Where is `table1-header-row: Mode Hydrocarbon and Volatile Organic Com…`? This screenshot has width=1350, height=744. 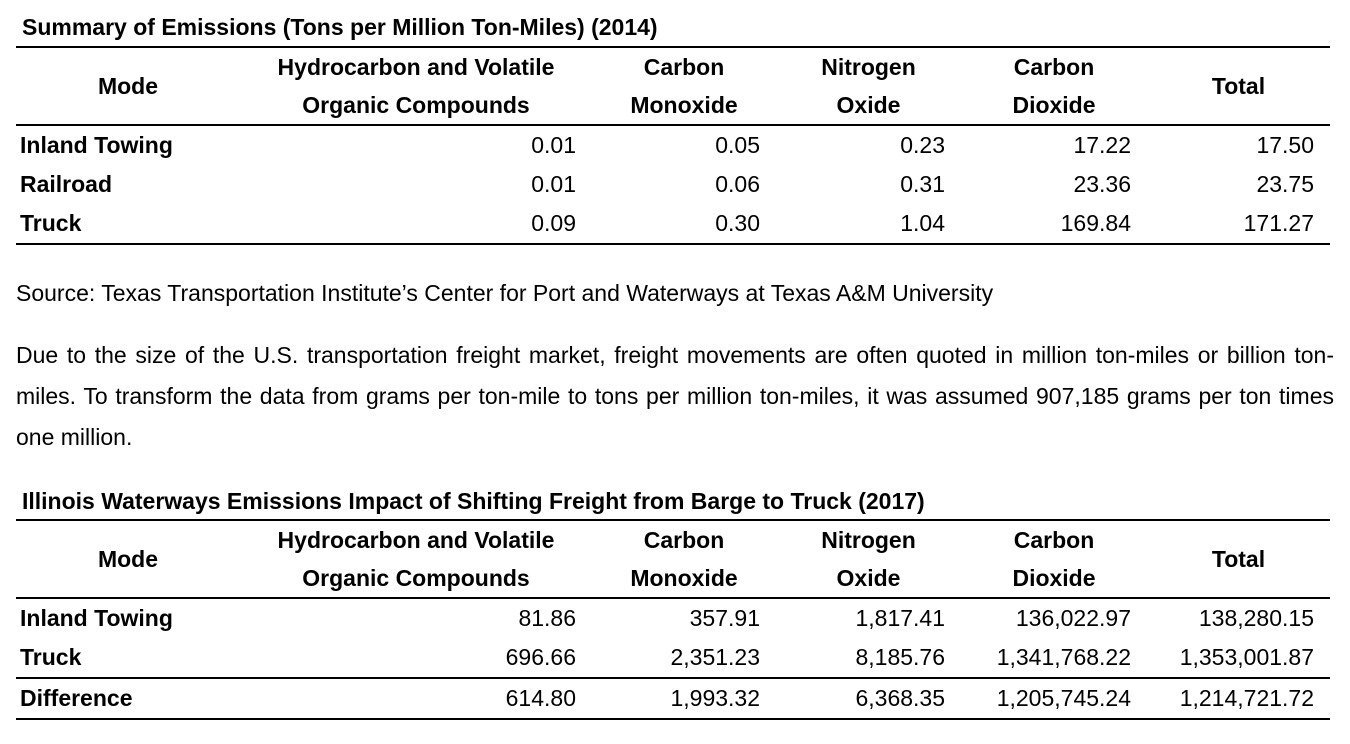 table1-header-row: Mode Hydrocarbon and Volatile Organic Com… is located at coordinates (673, 86).